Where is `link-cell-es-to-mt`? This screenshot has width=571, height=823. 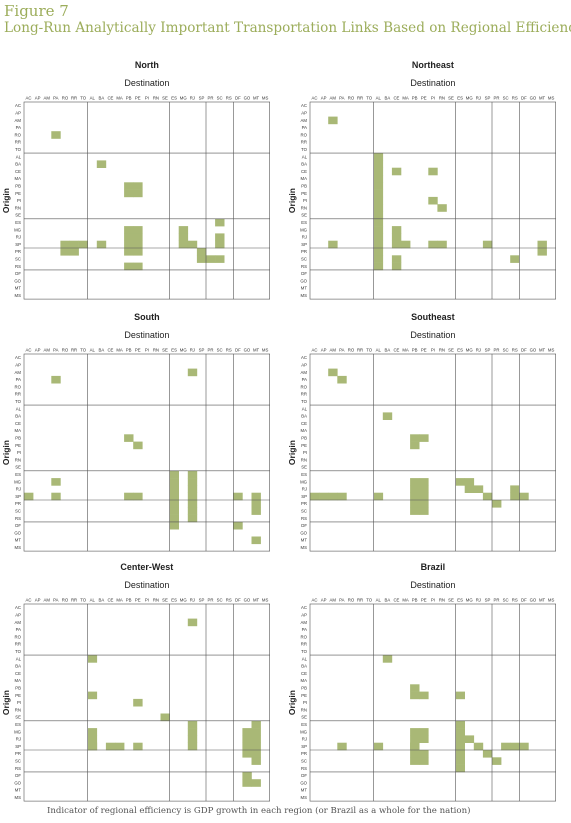 link-cell-es-to-mt is located at coordinates (256, 724).